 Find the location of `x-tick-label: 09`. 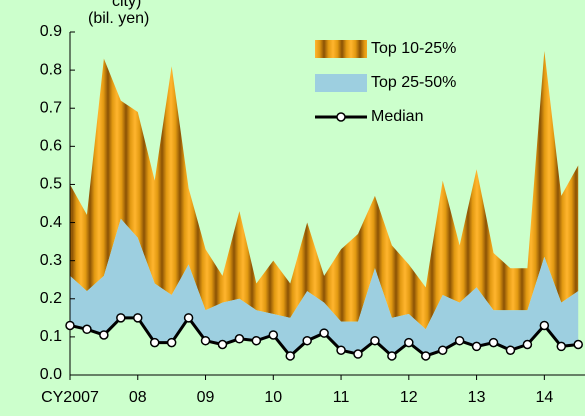

x-tick-label: 09 is located at coordinates (206, 397).